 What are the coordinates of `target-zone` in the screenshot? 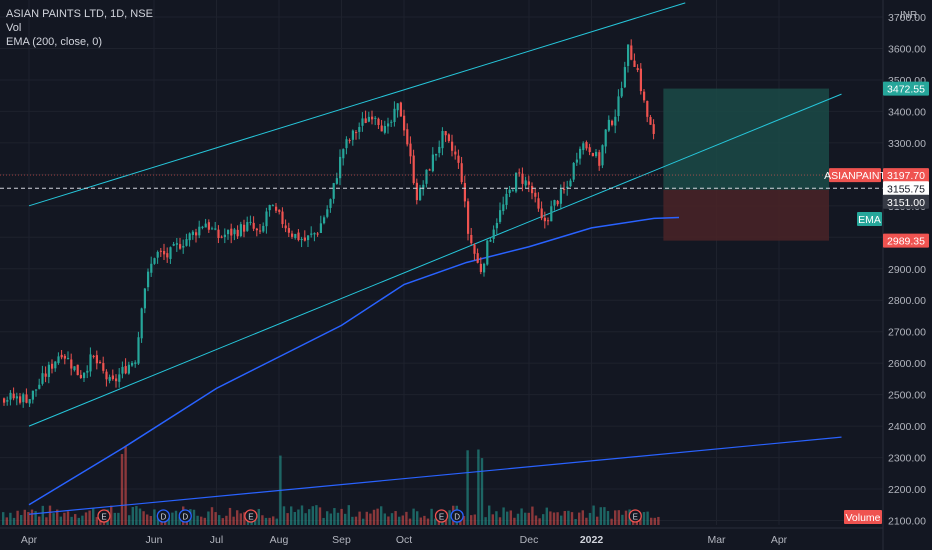 It's located at (746, 139).